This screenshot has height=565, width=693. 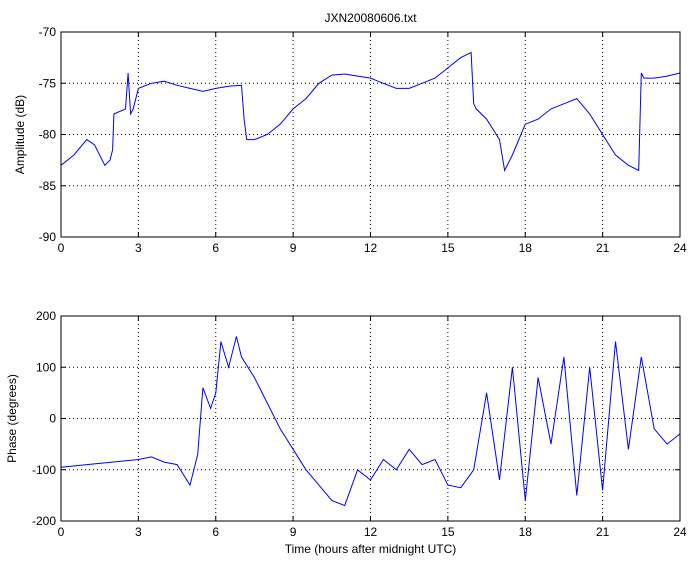 What do you see at coordinates (12, 418) in the screenshot?
I see `phase-y-axis-label: Phase (degrees)` at bounding box center [12, 418].